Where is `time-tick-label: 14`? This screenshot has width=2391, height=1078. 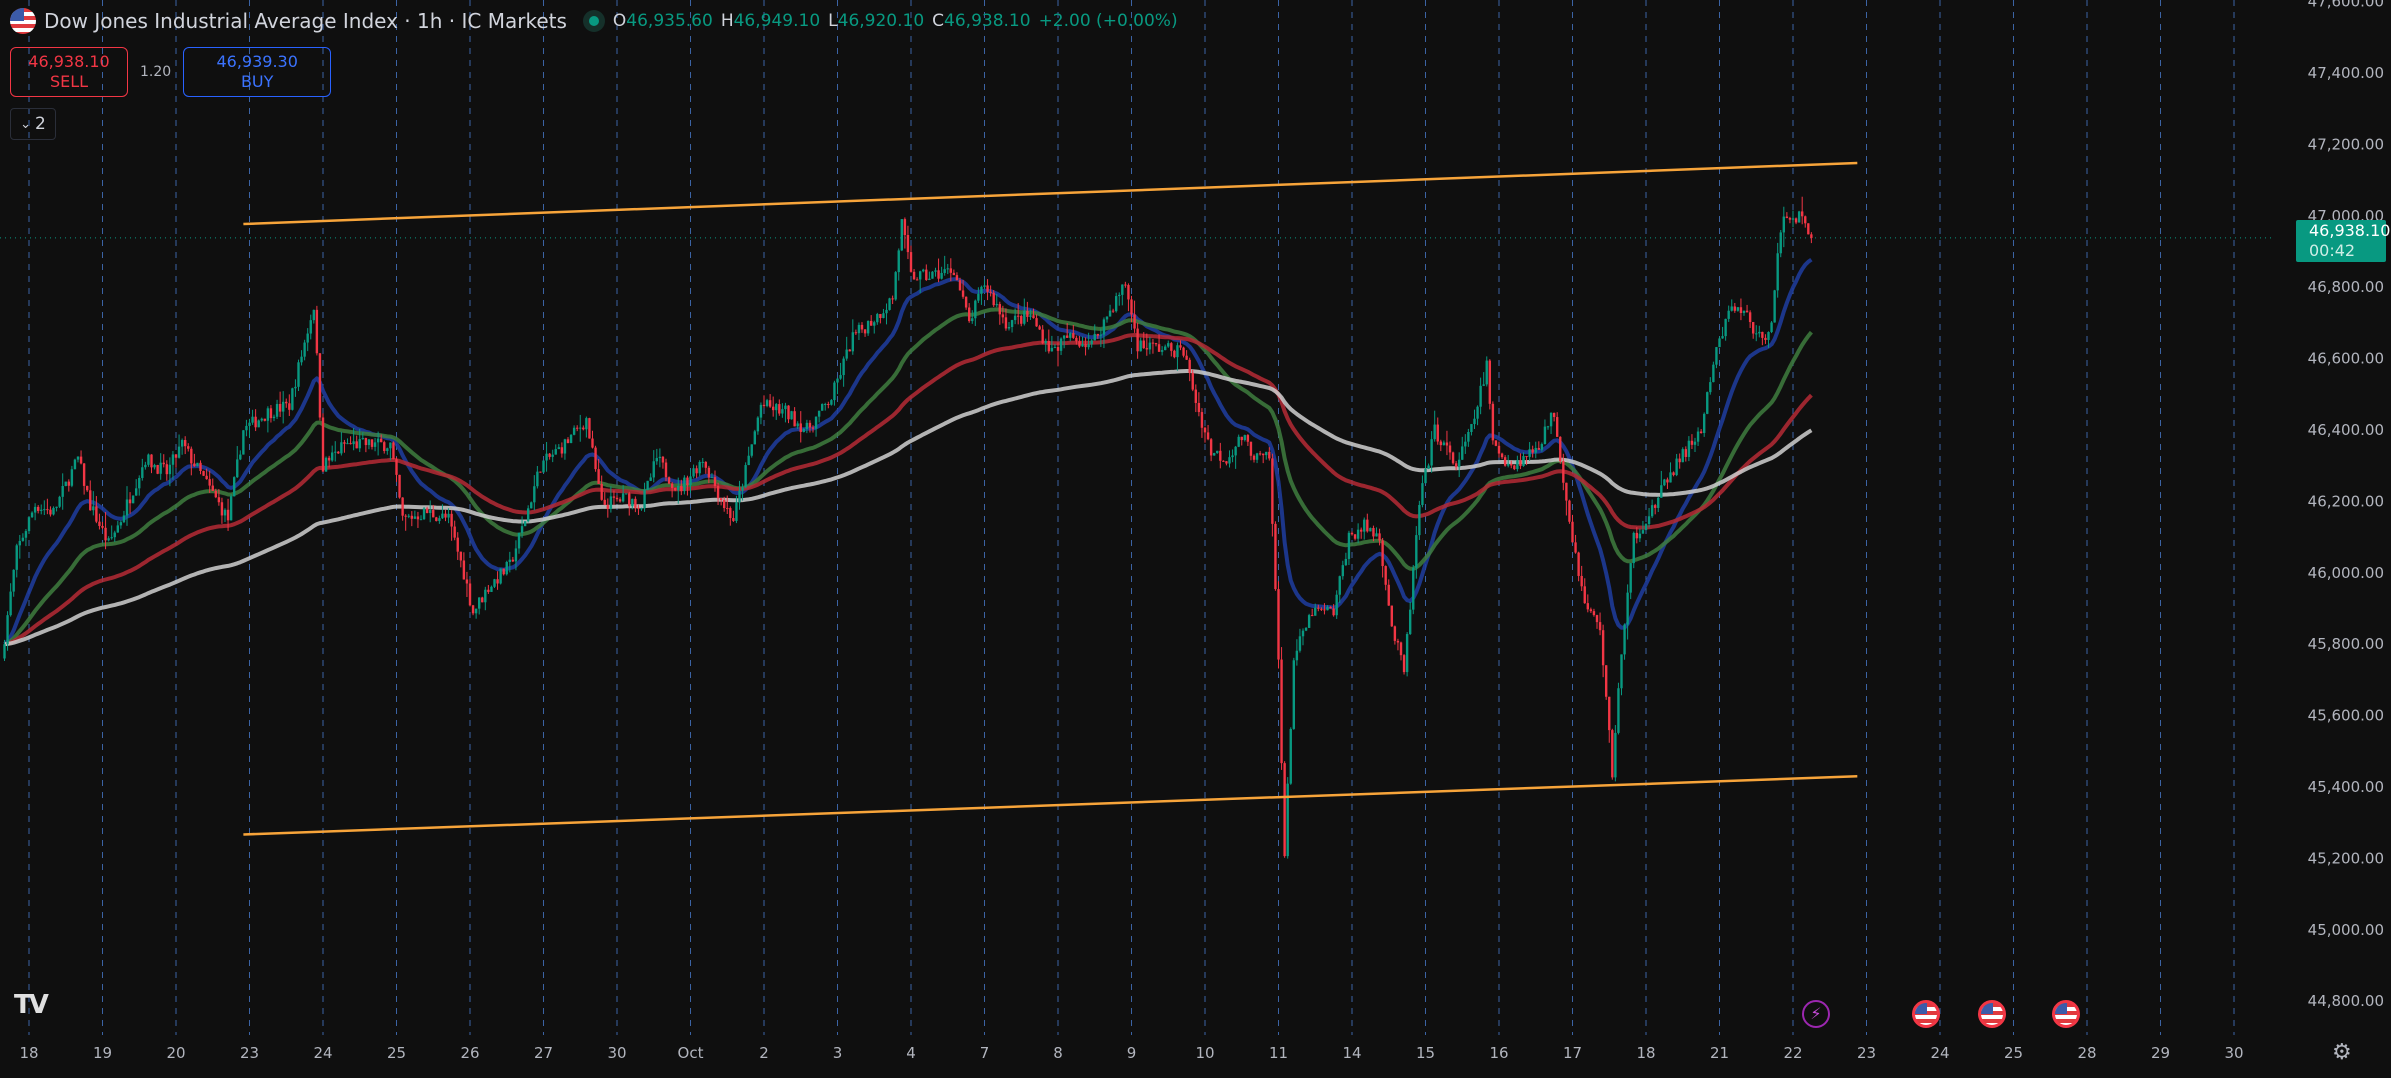
time-tick-label: 14 is located at coordinates (1351, 1053).